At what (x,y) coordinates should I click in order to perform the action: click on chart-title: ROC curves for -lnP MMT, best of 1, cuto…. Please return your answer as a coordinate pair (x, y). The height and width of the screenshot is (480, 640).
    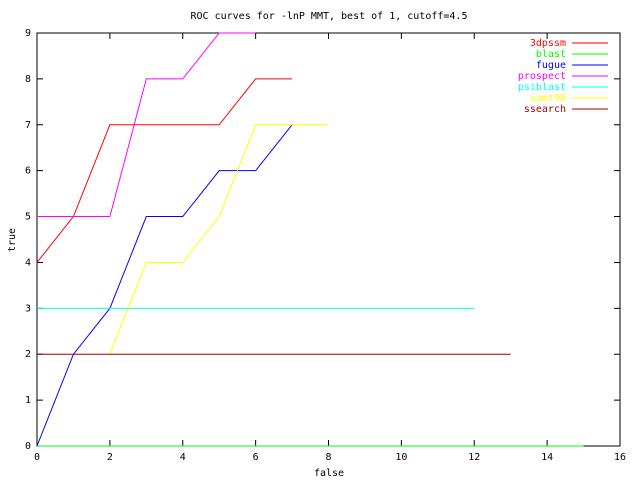
    Looking at the image, I should click on (329, 16).